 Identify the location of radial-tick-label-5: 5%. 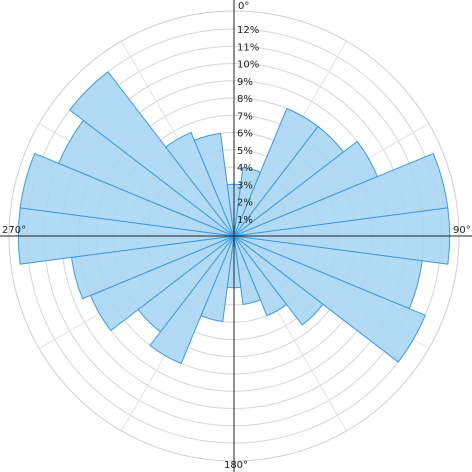
(245, 151).